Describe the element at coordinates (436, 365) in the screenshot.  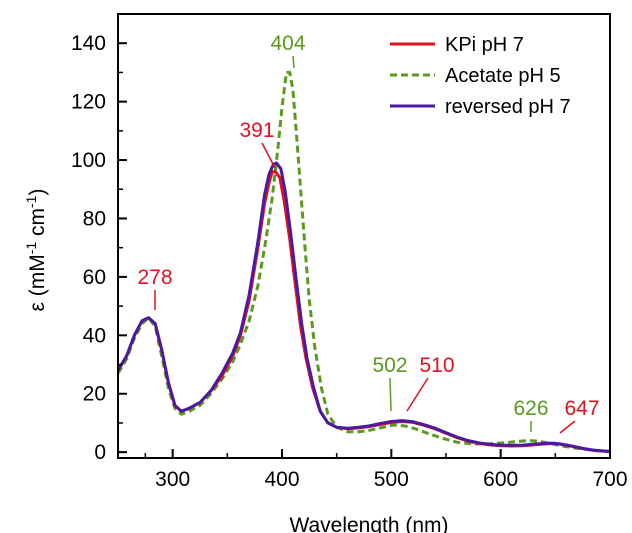
I see `annotation-label-510: 510` at that location.